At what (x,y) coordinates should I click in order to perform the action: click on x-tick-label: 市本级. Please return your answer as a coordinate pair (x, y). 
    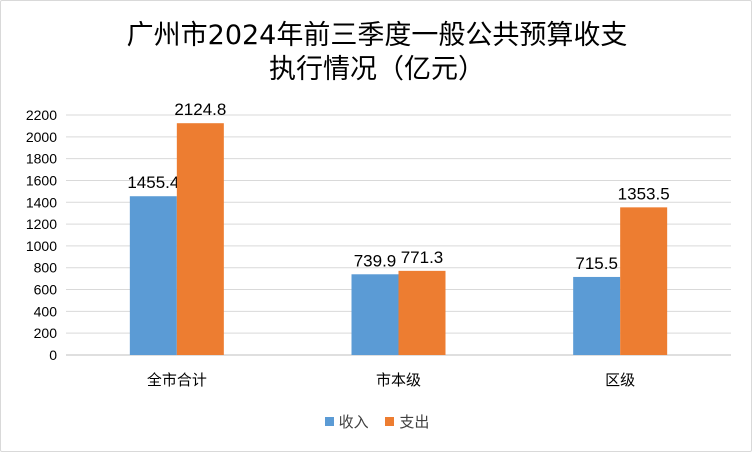
    Looking at the image, I should click on (398, 380).